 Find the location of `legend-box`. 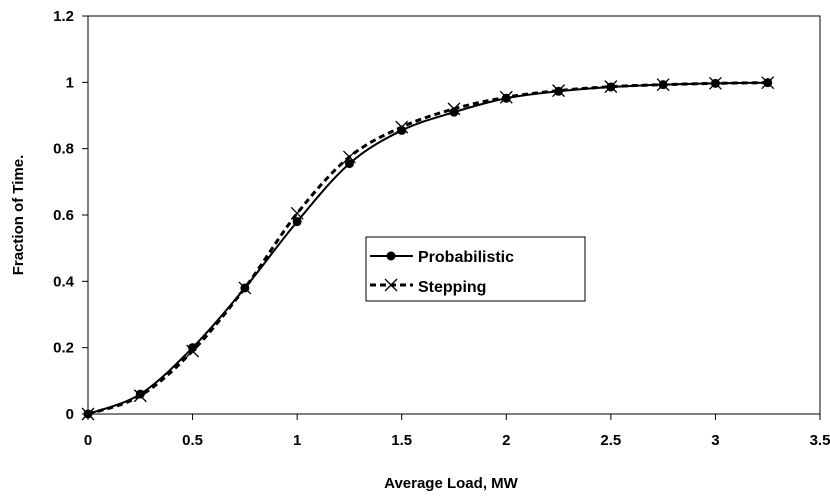

legend-box is located at coordinates (475, 269).